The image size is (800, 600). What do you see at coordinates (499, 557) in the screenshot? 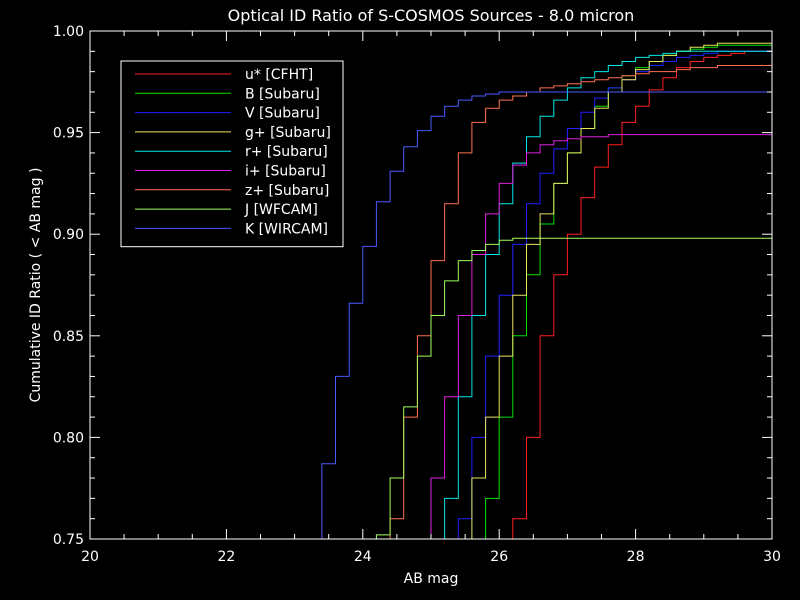
I see `x-tick-label: 26` at bounding box center [499, 557].